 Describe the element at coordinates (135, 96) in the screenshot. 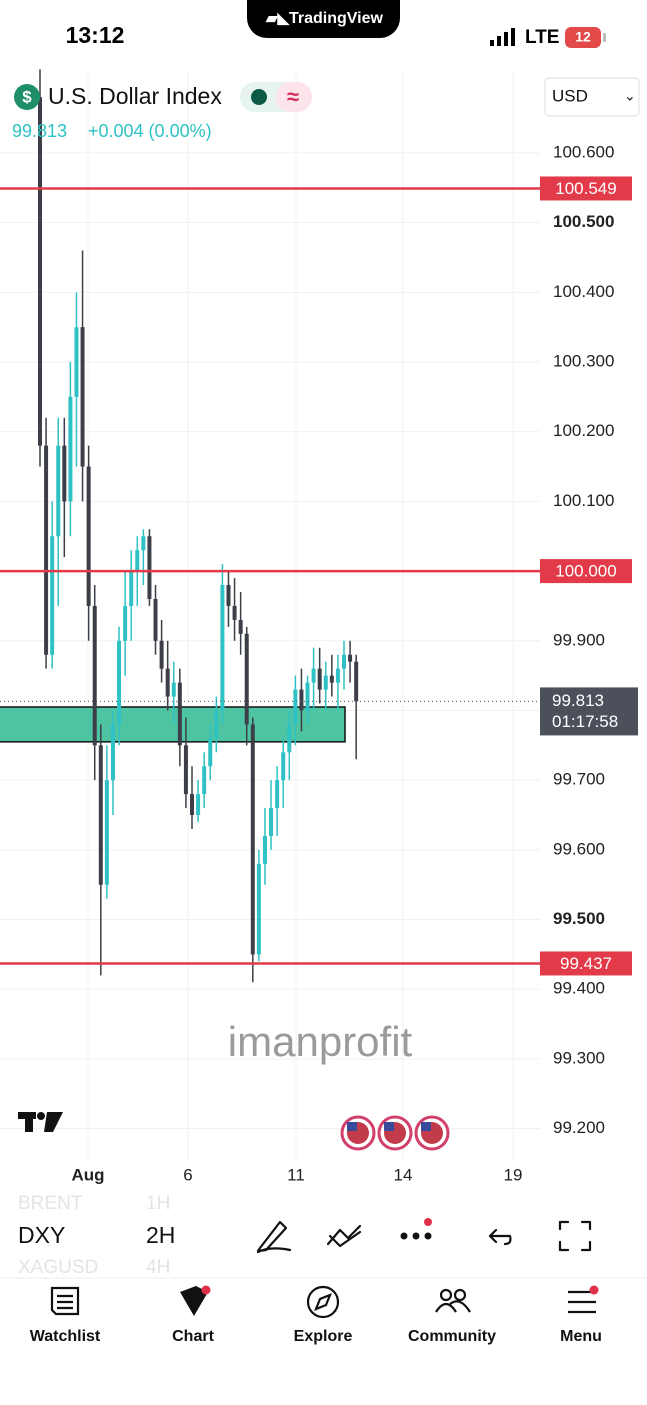

I see `symbol-name: U.S. Dollar Index` at that location.